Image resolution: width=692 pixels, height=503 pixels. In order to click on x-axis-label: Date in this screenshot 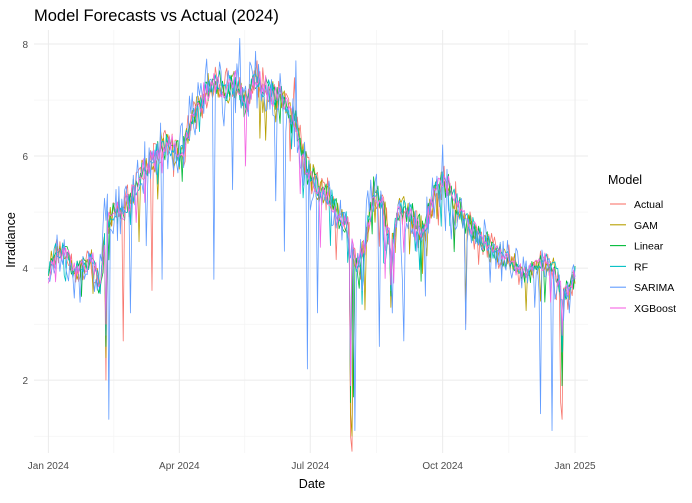, I will do `click(312, 484)`.